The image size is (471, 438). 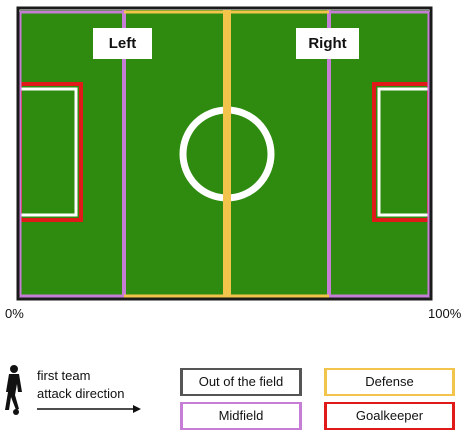 What do you see at coordinates (327, 43) in the screenshot?
I see `right-side-label: Right` at bounding box center [327, 43].